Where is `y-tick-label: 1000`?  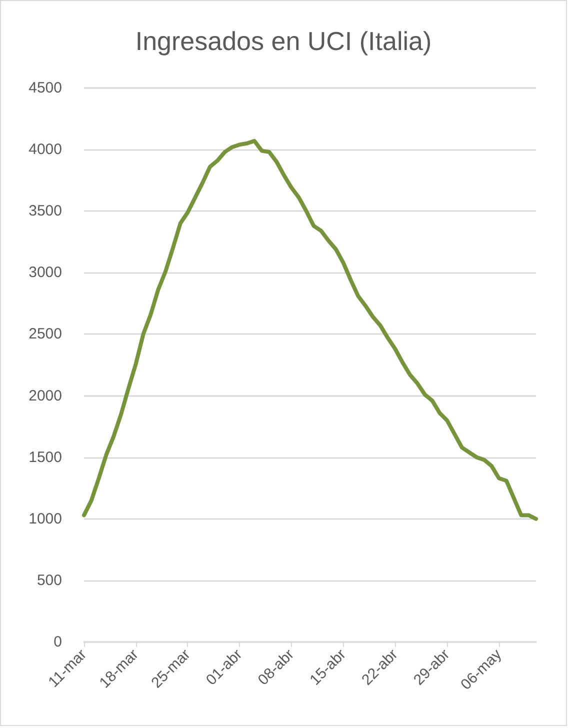 y-tick-label: 1000 is located at coordinates (45, 519).